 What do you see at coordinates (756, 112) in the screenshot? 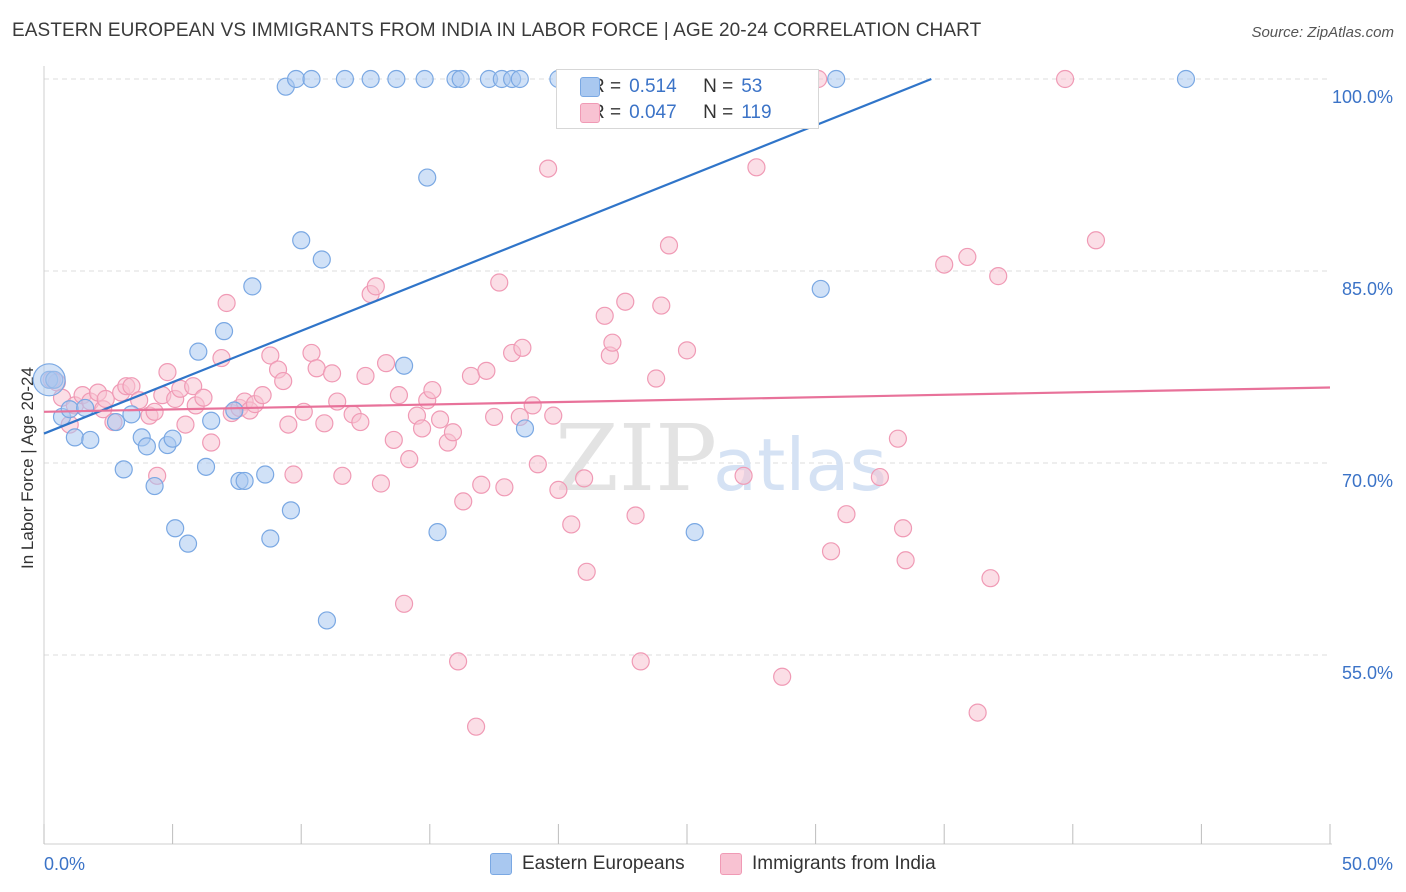
I see `legend-n-value: 119` at bounding box center [756, 112].